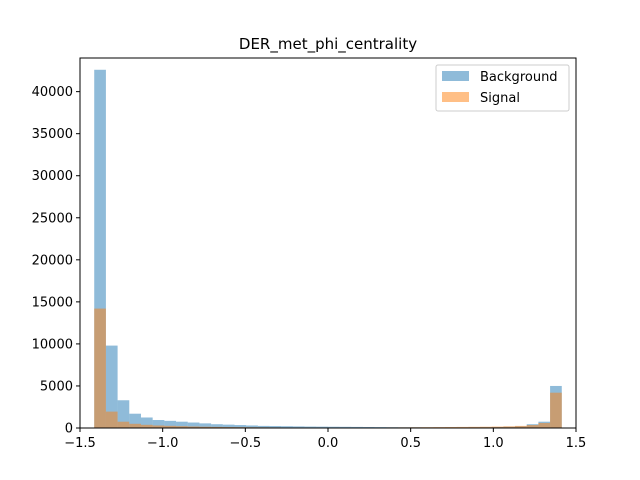  What do you see at coordinates (163, 443) in the screenshot?
I see `x-tick-label: −1.0` at bounding box center [163, 443].